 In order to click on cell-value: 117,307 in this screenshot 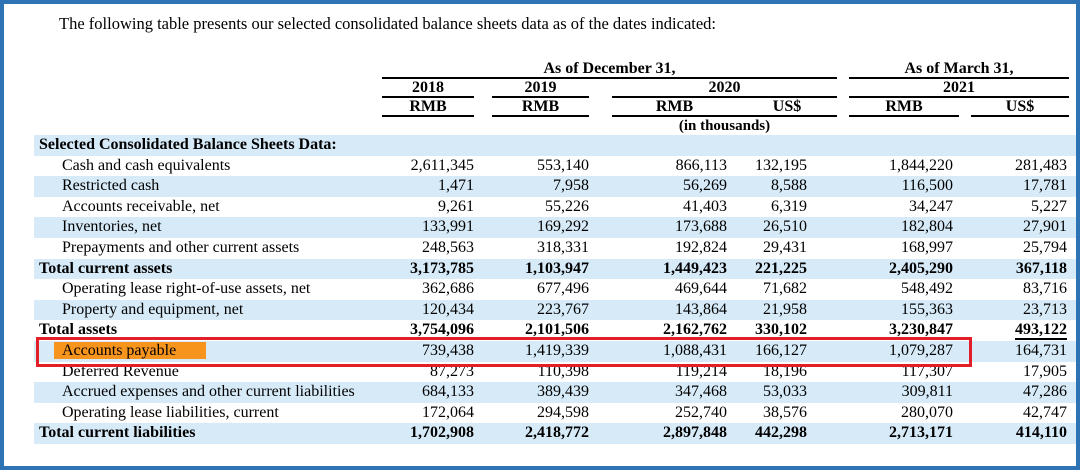, I will do `click(927, 371)`.